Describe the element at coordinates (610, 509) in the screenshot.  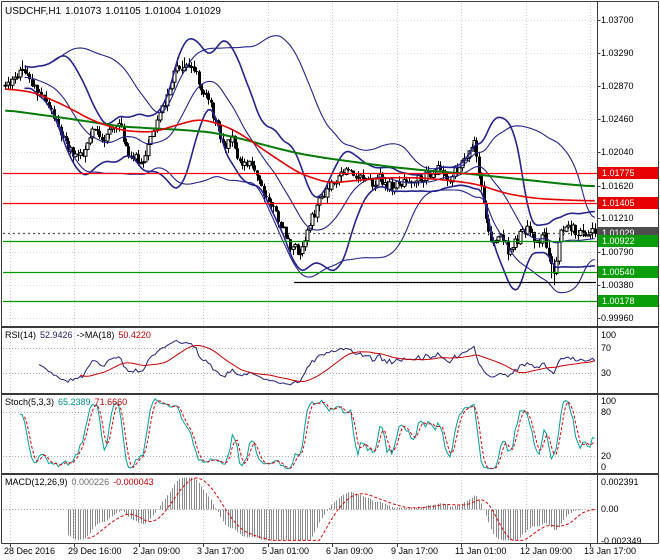
I see `macd-axis-tick: 0.00` at that location.